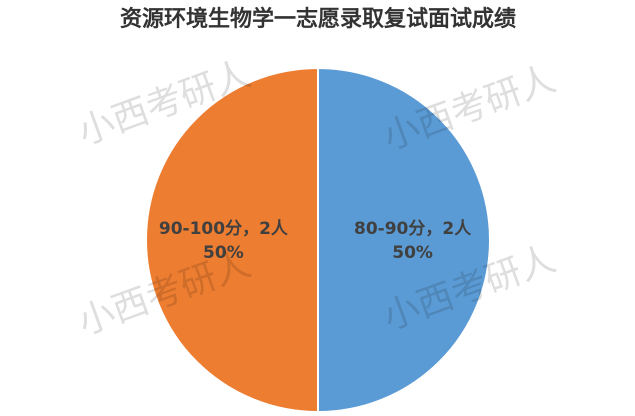 This screenshot has width=635, height=416. I want to click on chart-title: 资源环境生物学一志愿录取复试面试成绩, so click(318, 19).